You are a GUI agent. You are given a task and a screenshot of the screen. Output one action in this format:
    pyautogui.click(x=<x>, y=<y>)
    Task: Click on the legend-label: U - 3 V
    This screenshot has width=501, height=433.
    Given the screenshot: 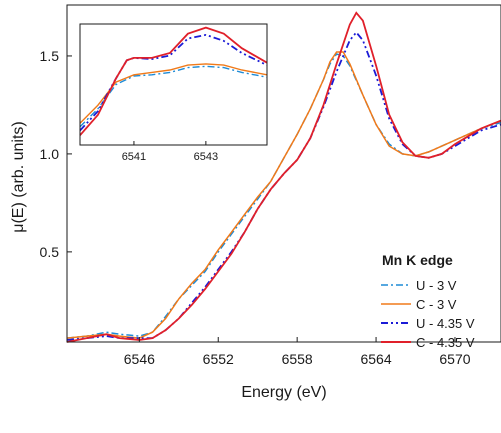 What is the action you would take?
    pyautogui.click(x=436, y=285)
    